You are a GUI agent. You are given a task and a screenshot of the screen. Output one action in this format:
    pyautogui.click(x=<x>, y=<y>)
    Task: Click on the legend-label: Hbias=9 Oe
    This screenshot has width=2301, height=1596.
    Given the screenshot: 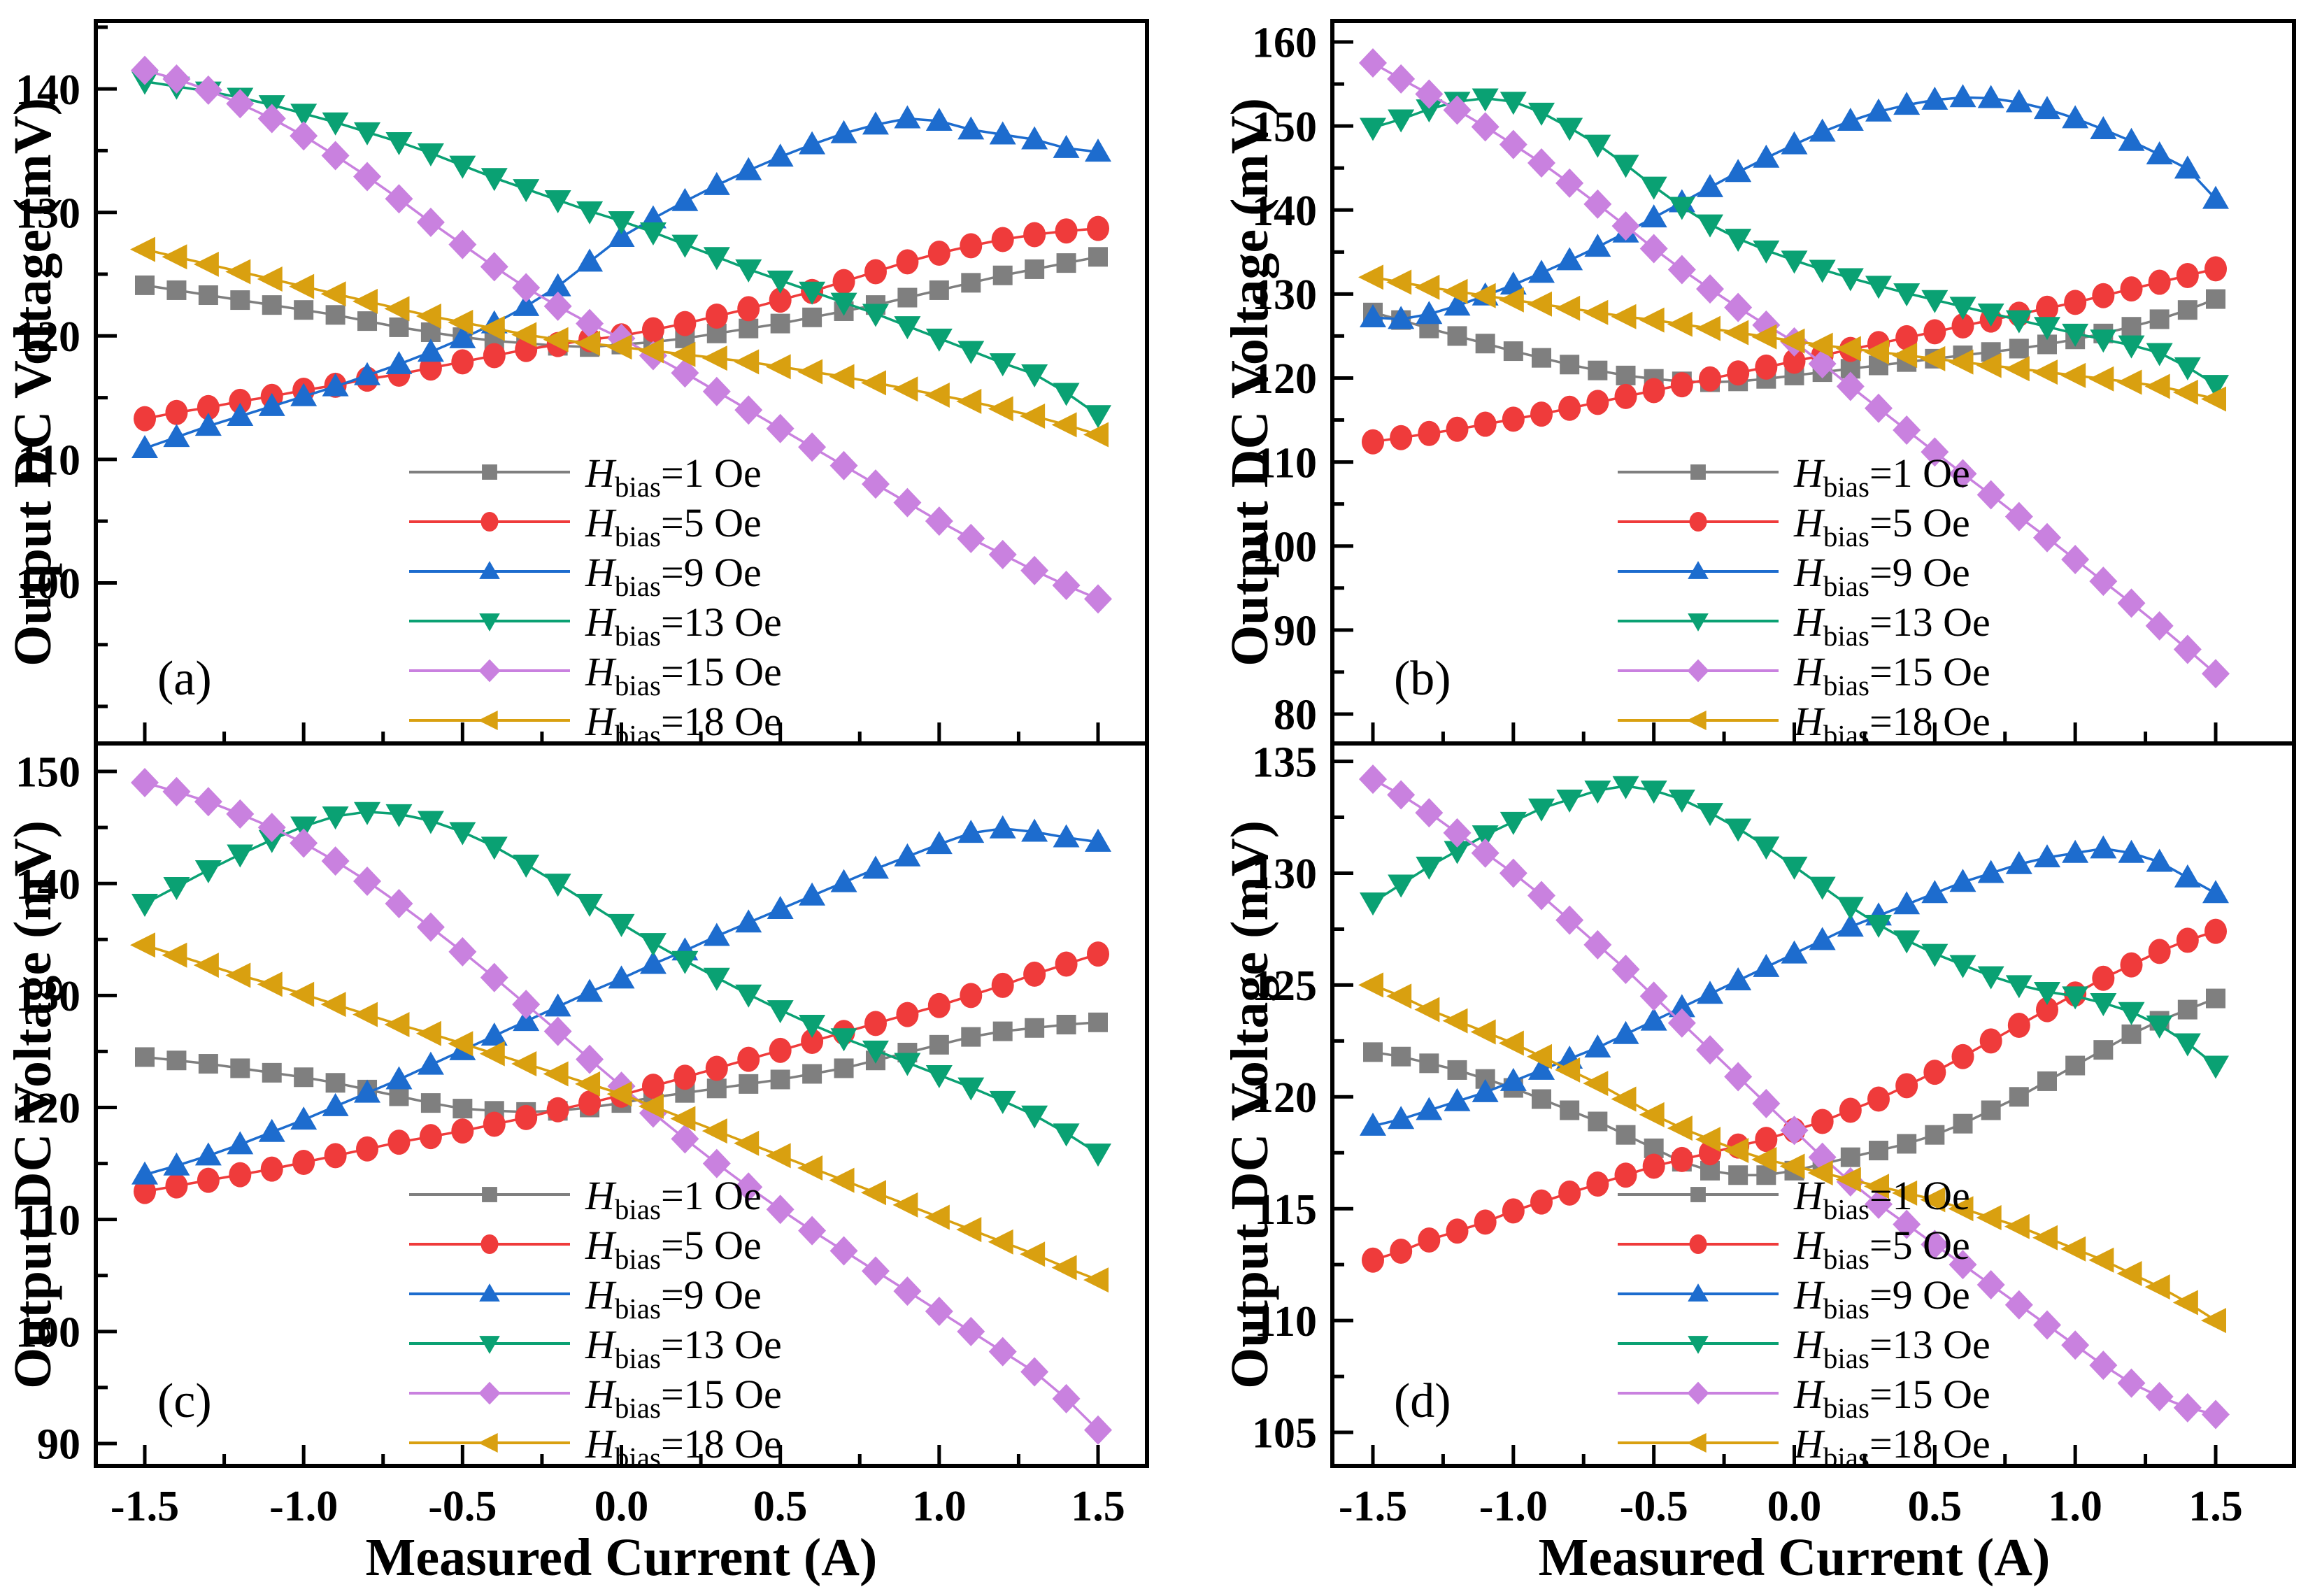 What is the action you would take?
    pyautogui.click(x=674, y=1298)
    